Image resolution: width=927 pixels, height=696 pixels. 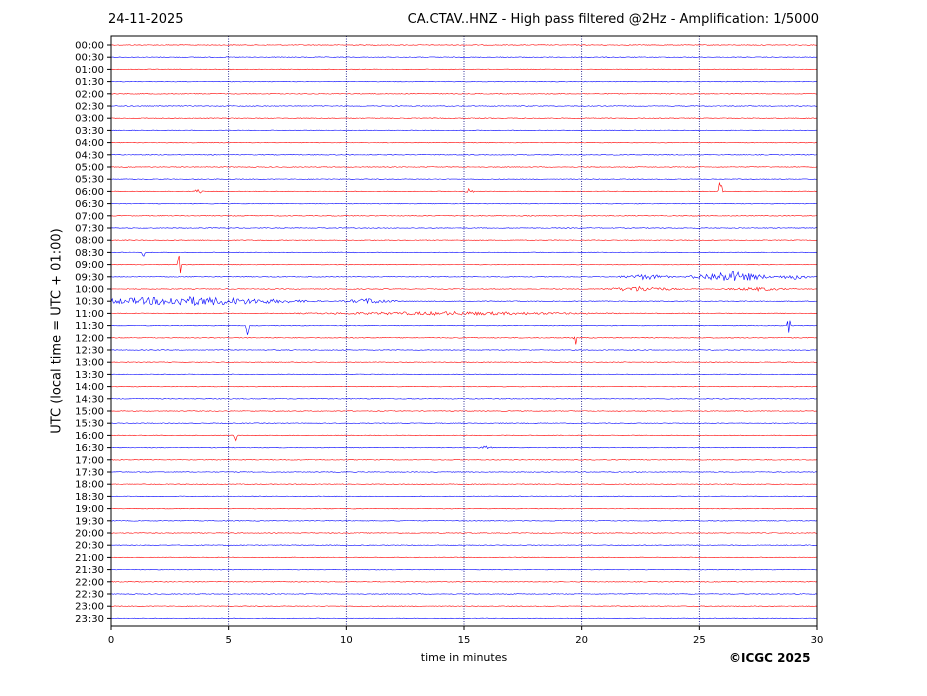 I want to click on y-tick-label: 08:00, so click(x=89, y=241).